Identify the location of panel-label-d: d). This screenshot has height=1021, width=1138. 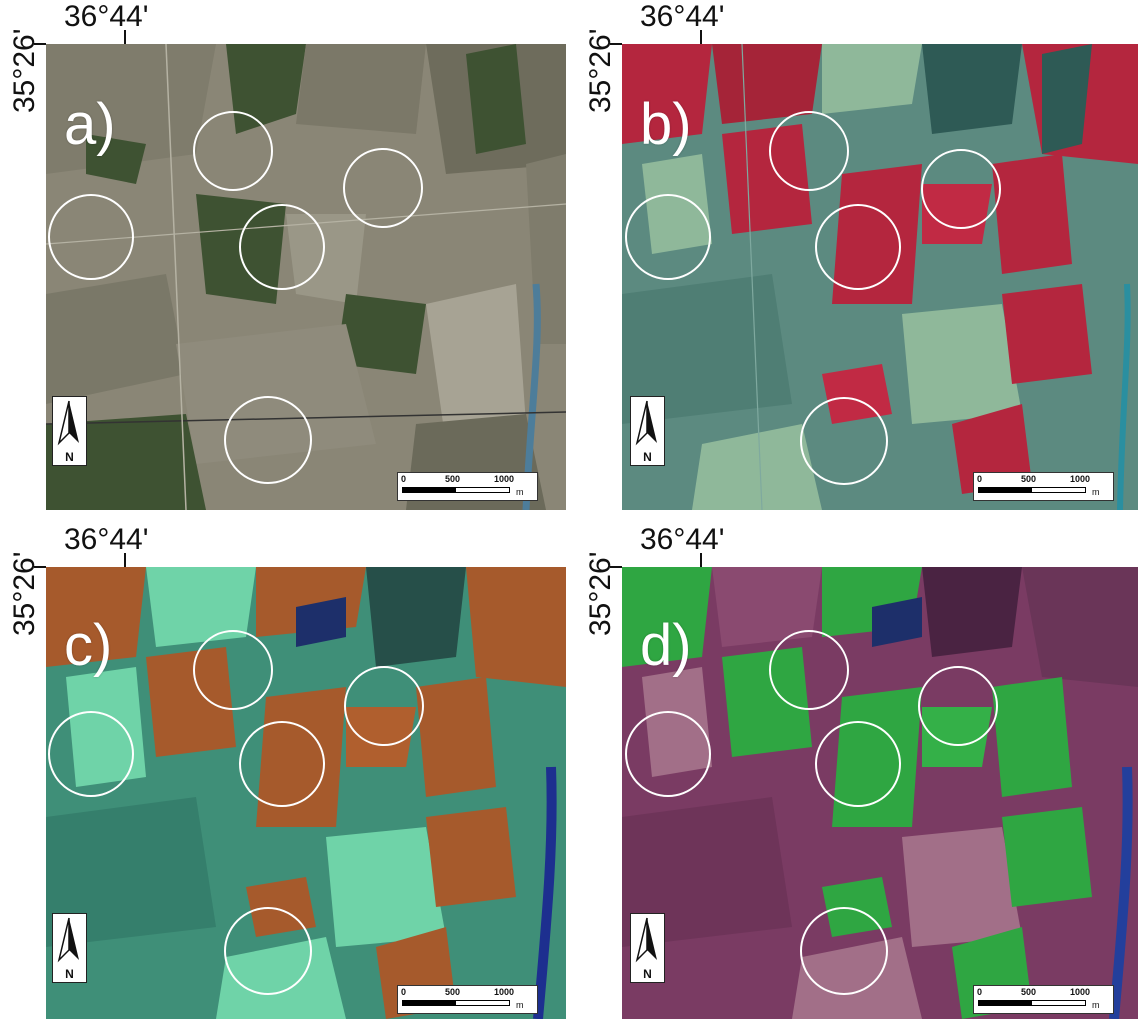
(666, 645).